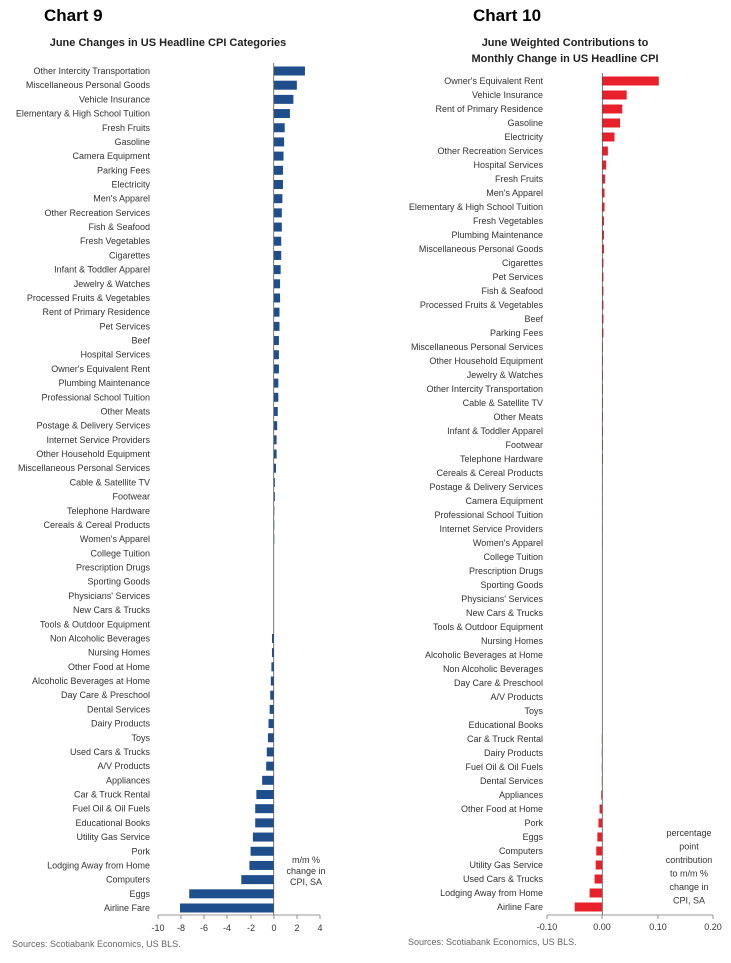 The width and height of the screenshot is (731, 963). Describe the element at coordinates (689, 860) in the screenshot. I see `chart10-unit-note: contribution` at that location.